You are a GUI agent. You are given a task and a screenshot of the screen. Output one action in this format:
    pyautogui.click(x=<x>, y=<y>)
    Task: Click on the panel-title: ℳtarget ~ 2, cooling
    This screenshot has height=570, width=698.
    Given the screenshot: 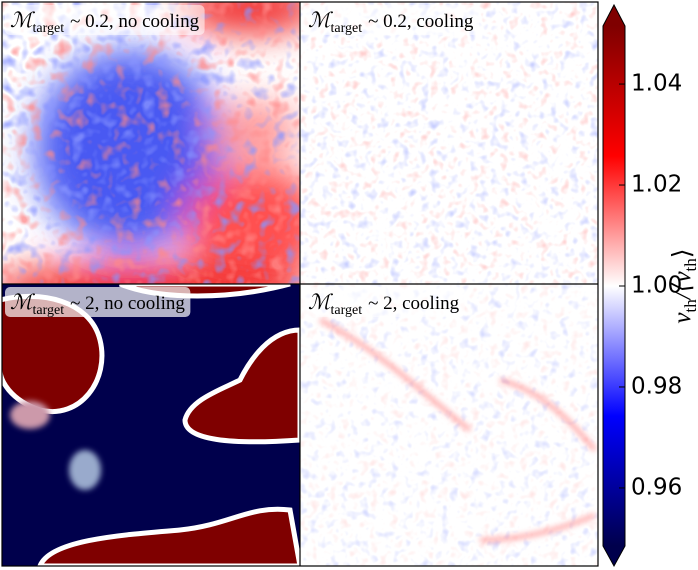 What is the action you would take?
    pyautogui.click(x=384, y=304)
    